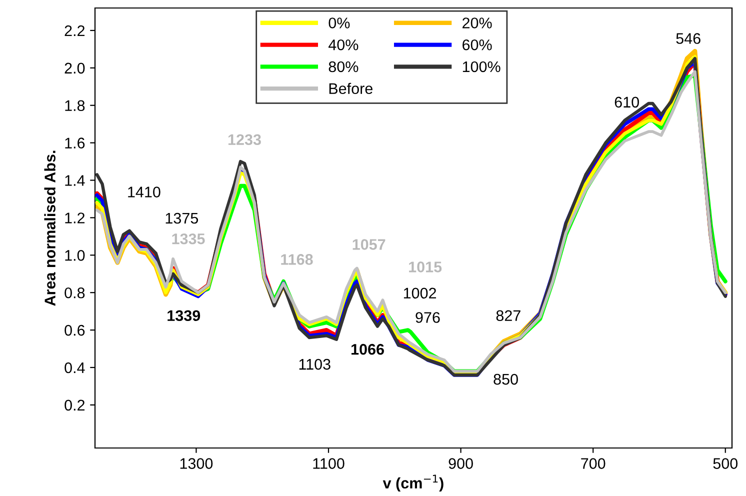 This screenshot has width=746, height=496. I want to click on y-tick-label: 2.0, so click(74, 68).